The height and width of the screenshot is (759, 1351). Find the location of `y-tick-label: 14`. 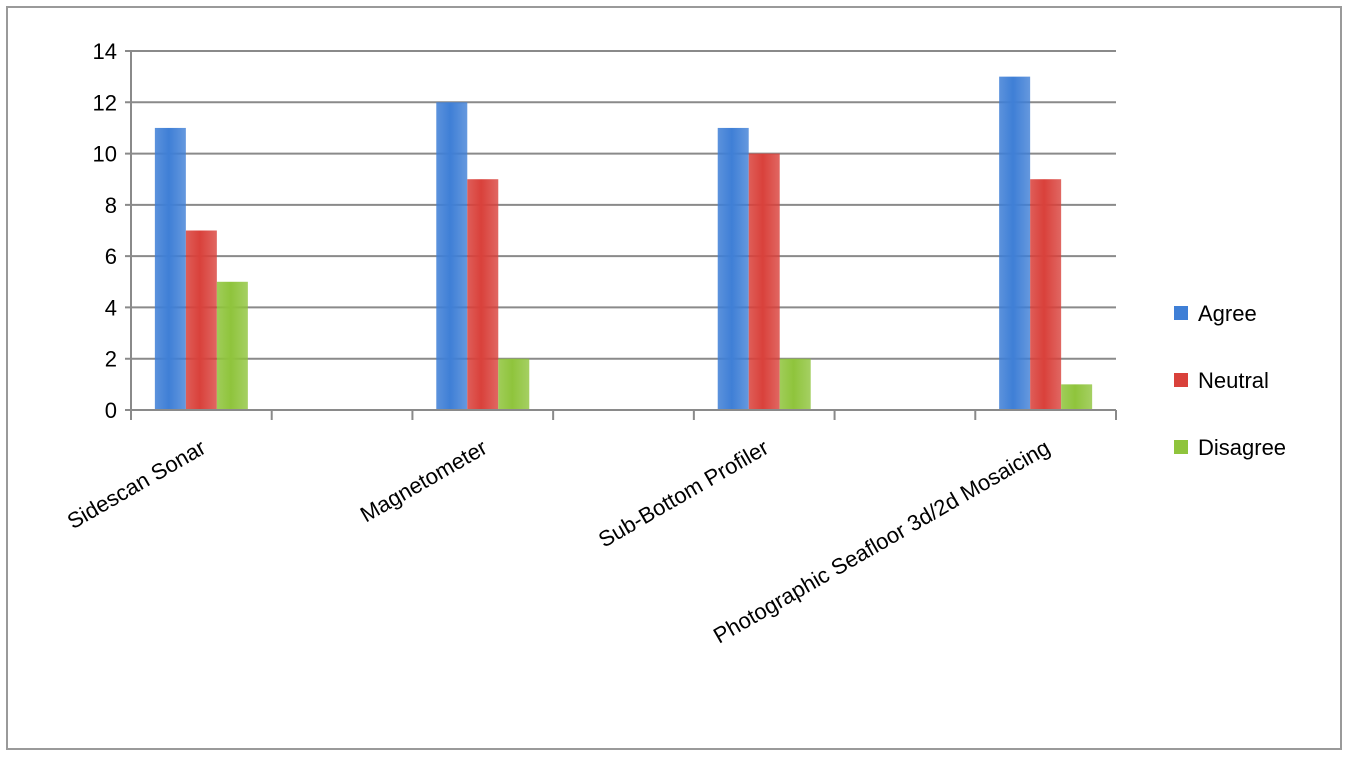

y-tick-label: 14 is located at coordinates (105, 51).